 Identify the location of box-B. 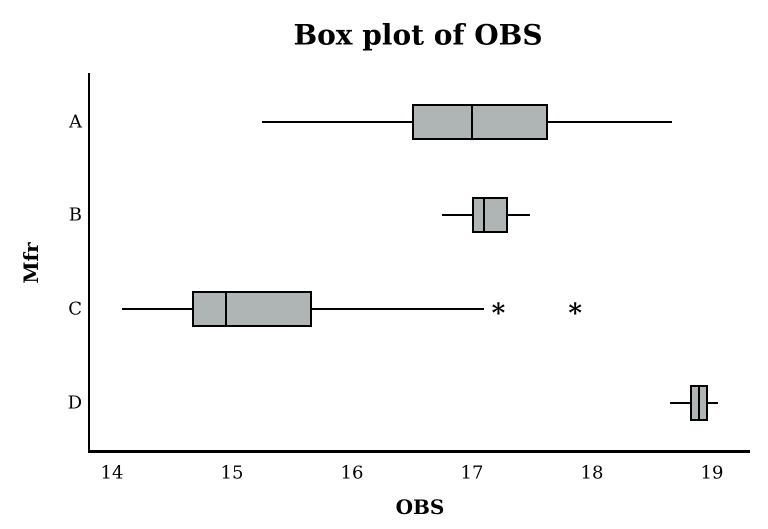
(490, 215).